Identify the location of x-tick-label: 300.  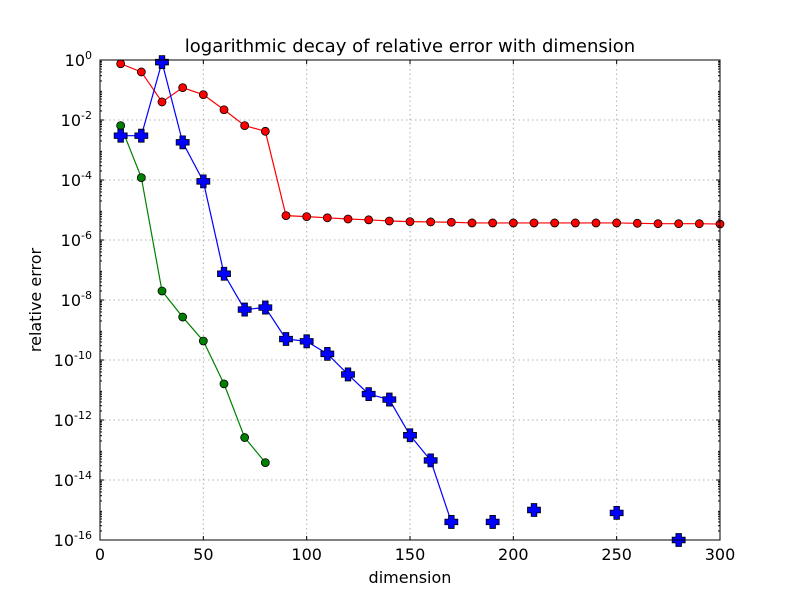
(720, 554).